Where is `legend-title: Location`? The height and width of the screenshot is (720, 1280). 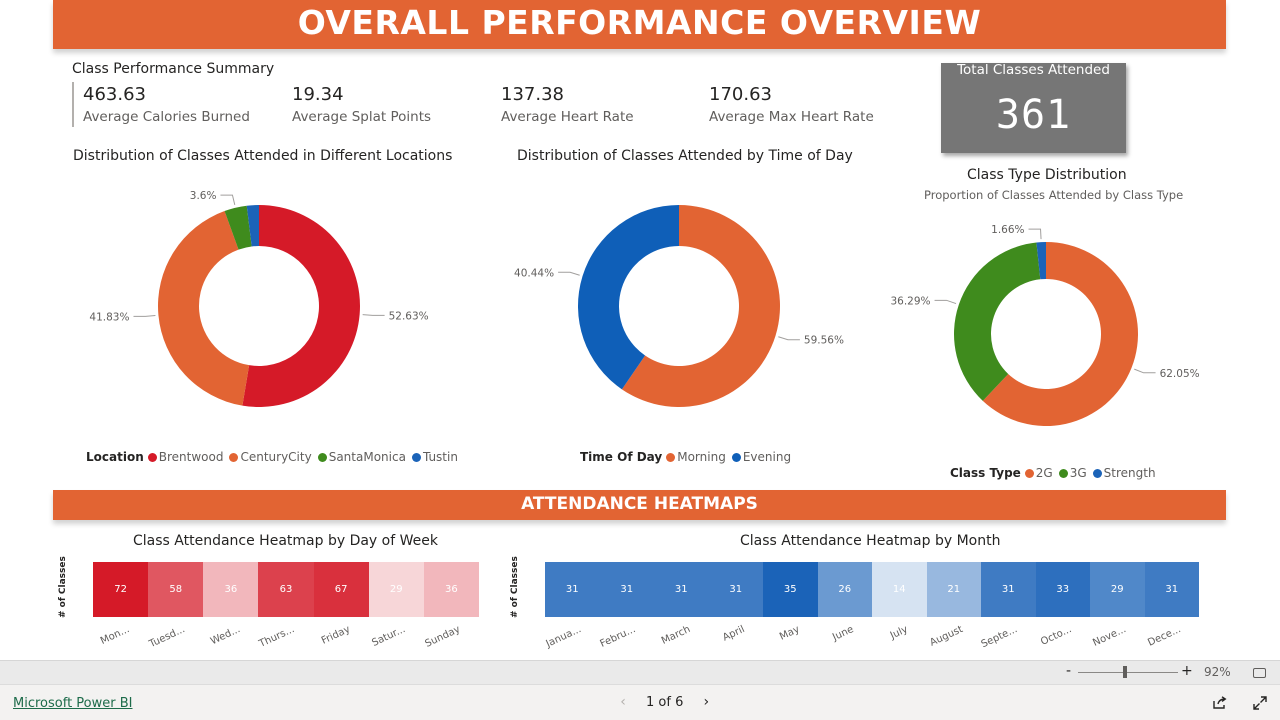 legend-title: Location is located at coordinates (115, 457).